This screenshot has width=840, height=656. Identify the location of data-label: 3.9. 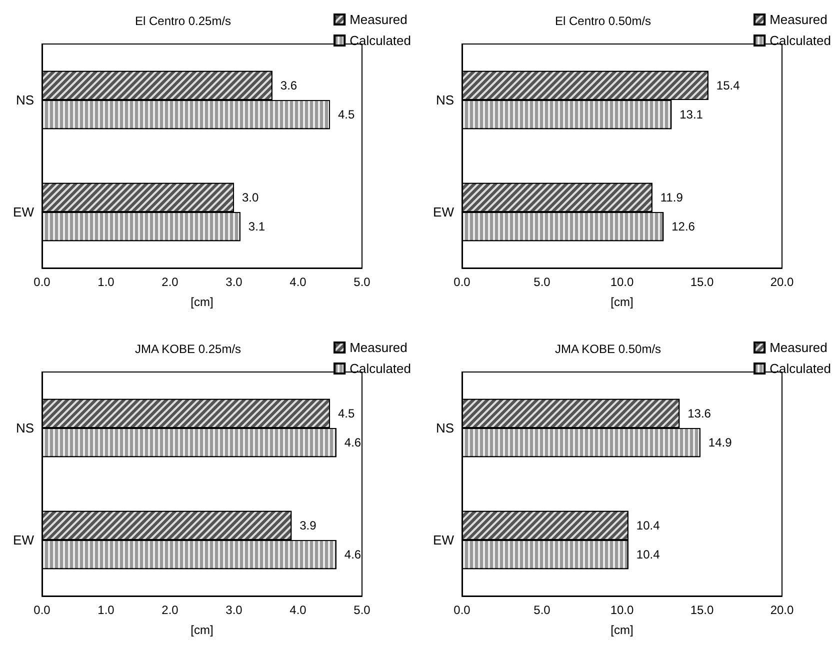
(308, 525).